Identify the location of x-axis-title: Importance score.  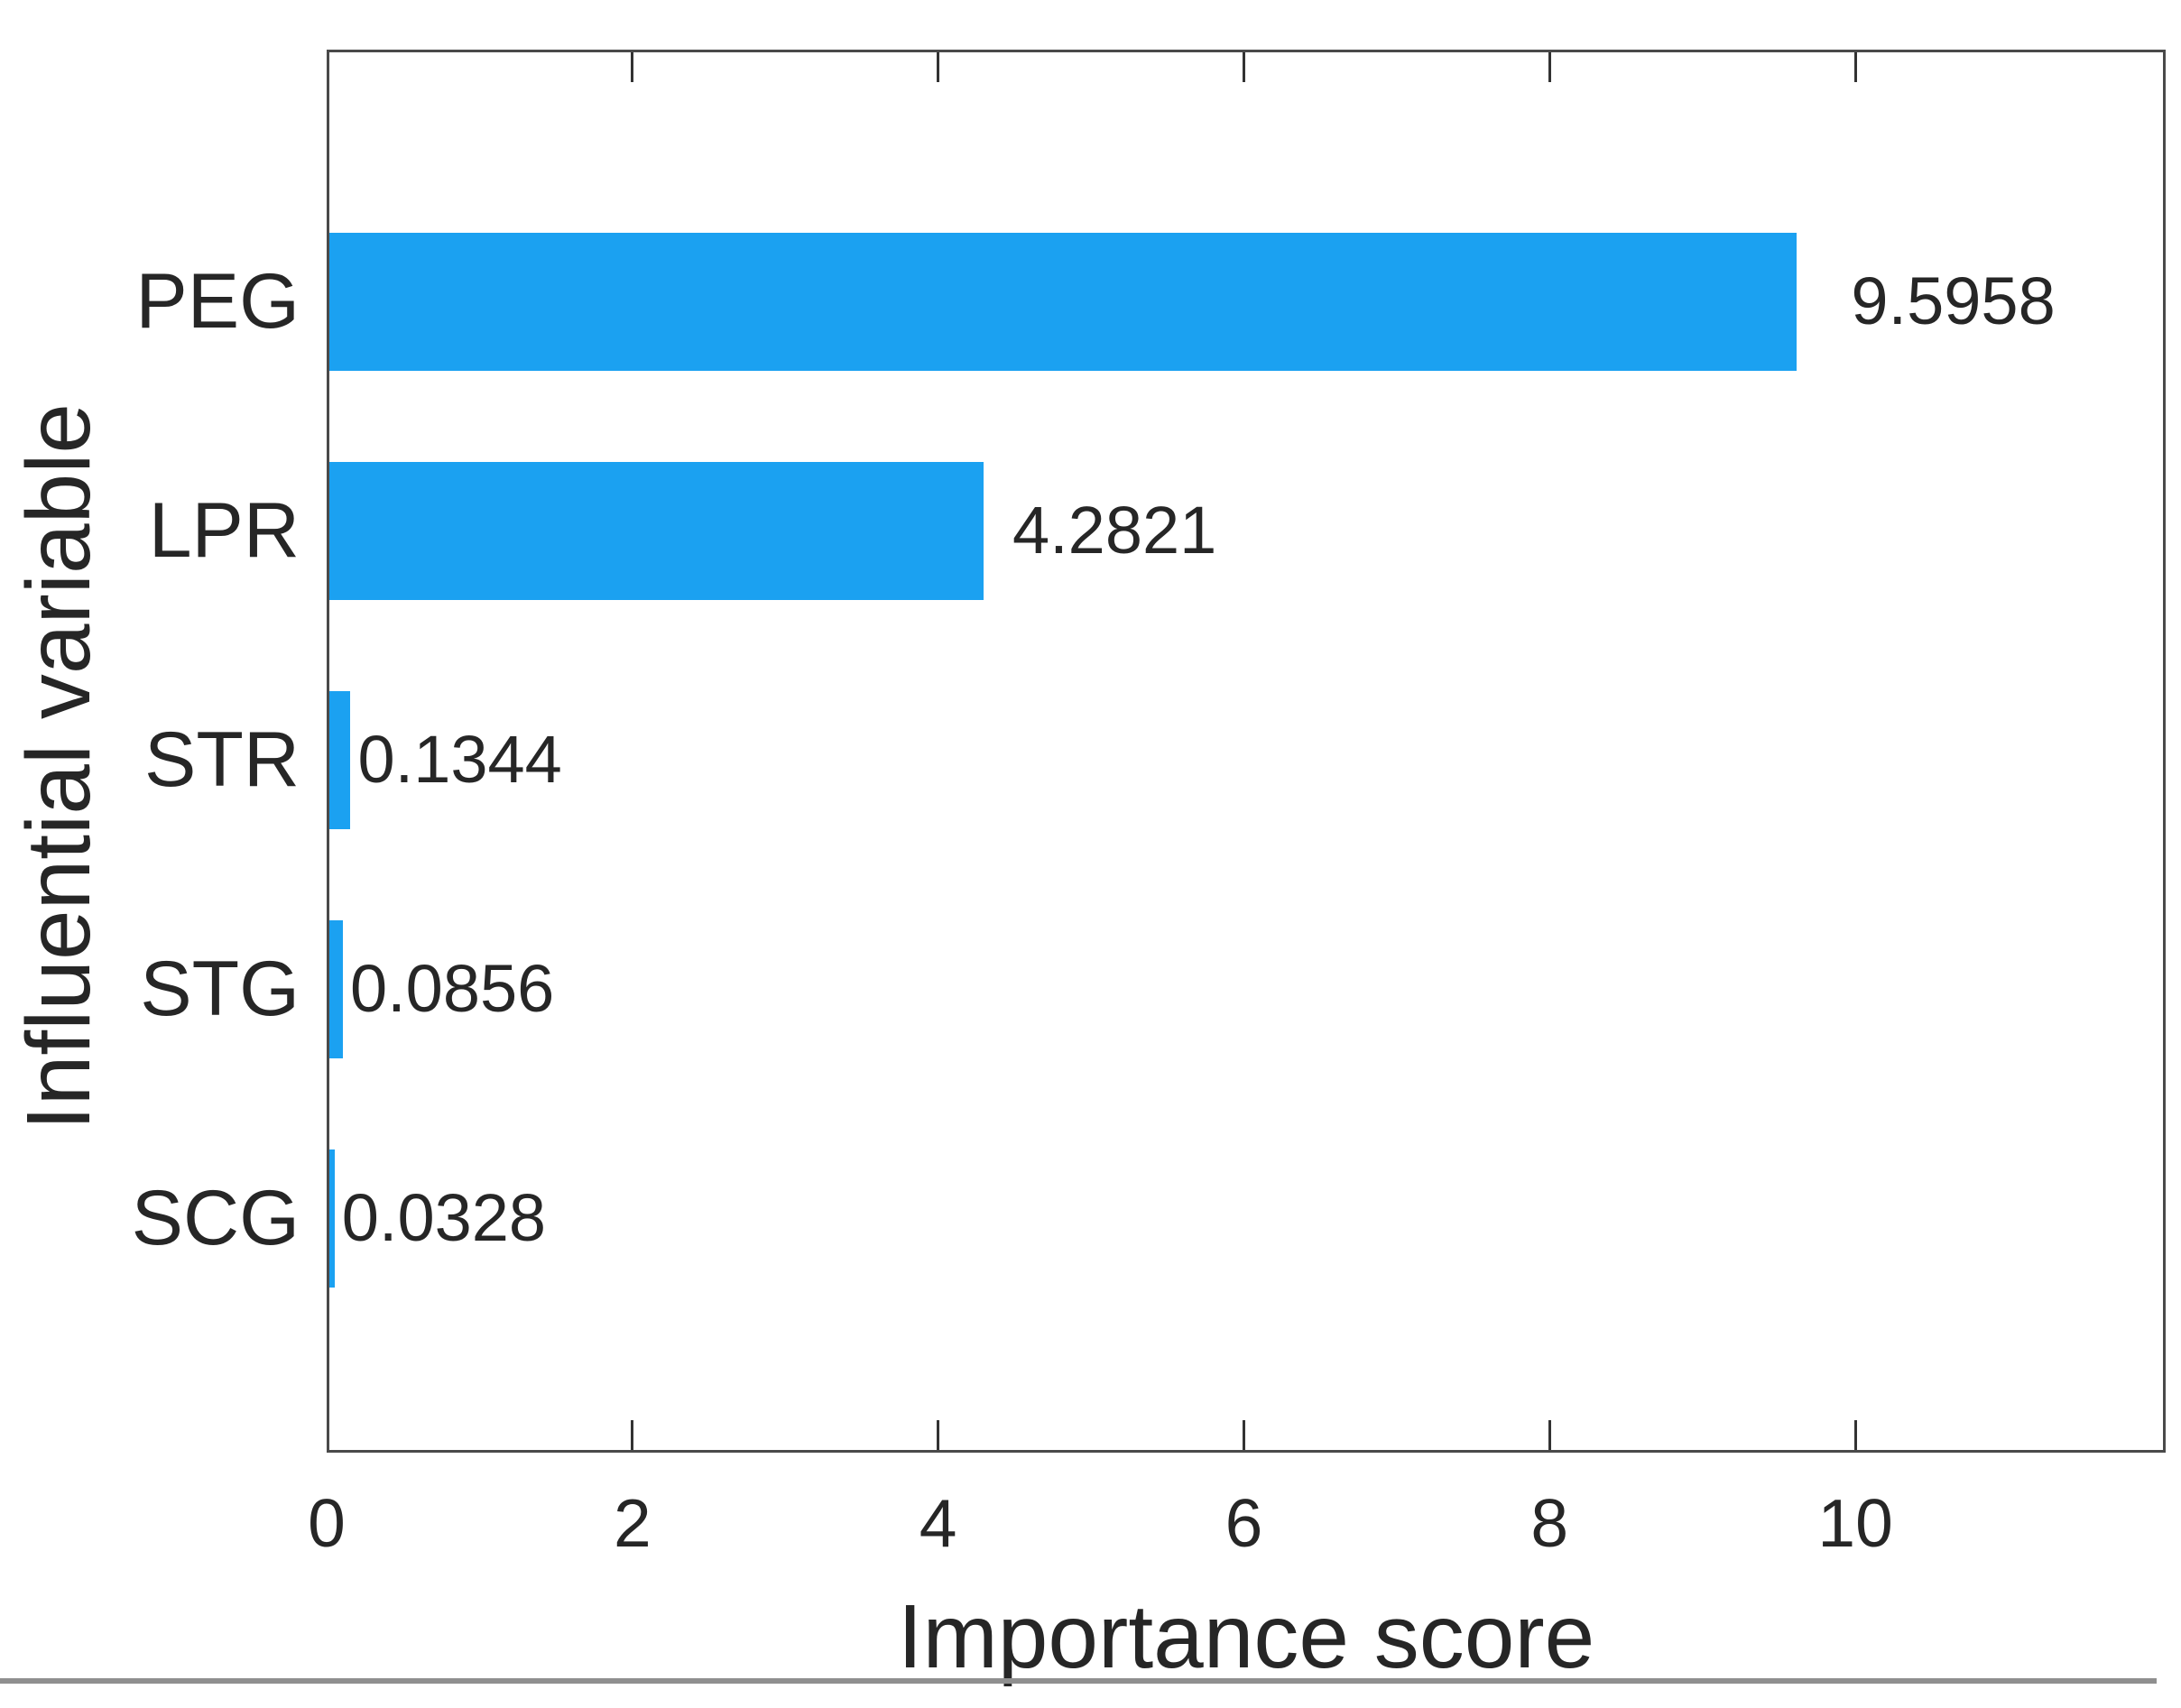
(1246, 1636).